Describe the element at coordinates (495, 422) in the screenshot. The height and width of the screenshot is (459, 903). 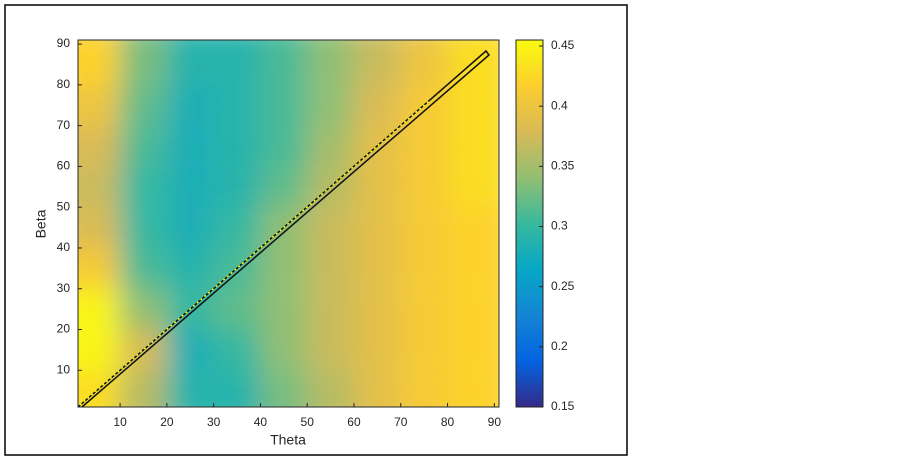
I see `x-tick-label: 90` at that location.